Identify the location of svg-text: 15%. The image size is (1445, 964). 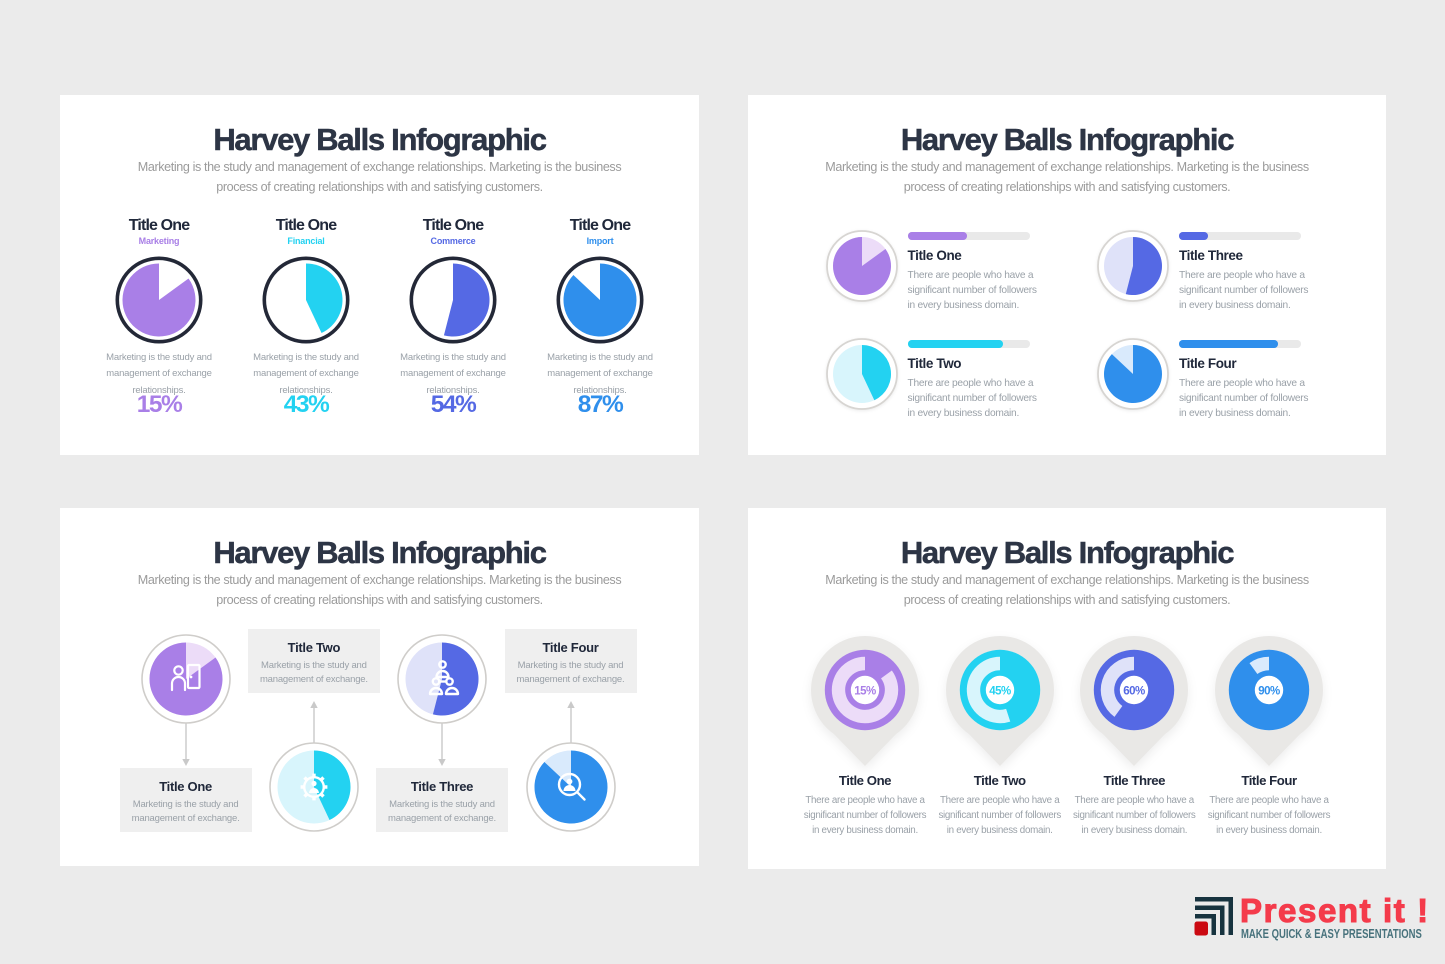
(865, 692).